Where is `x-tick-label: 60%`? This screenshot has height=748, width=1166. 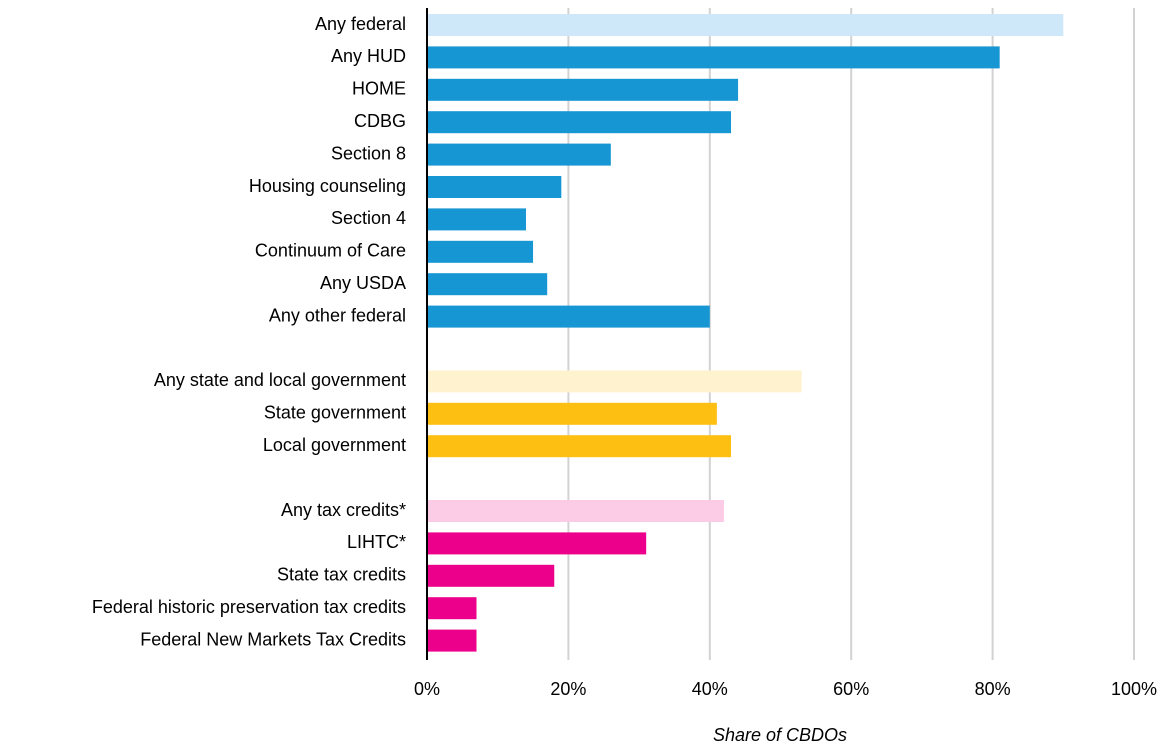 x-tick-label: 60% is located at coordinates (851, 689).